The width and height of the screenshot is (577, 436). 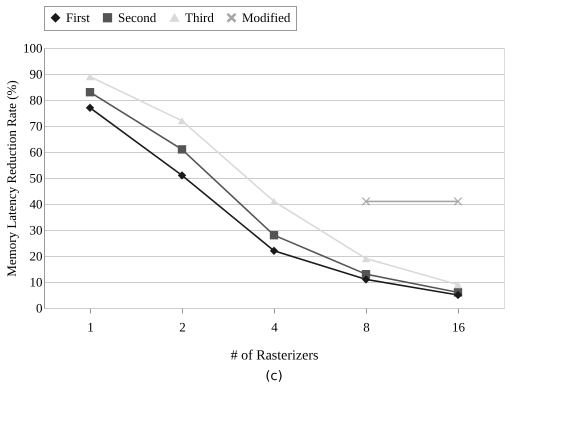 What do you see at coordinates (11, 178) in the screenshot?
I see `y-axis-title: Memory Latency Reduction Rate (%)` at bounding box center [11, 178].